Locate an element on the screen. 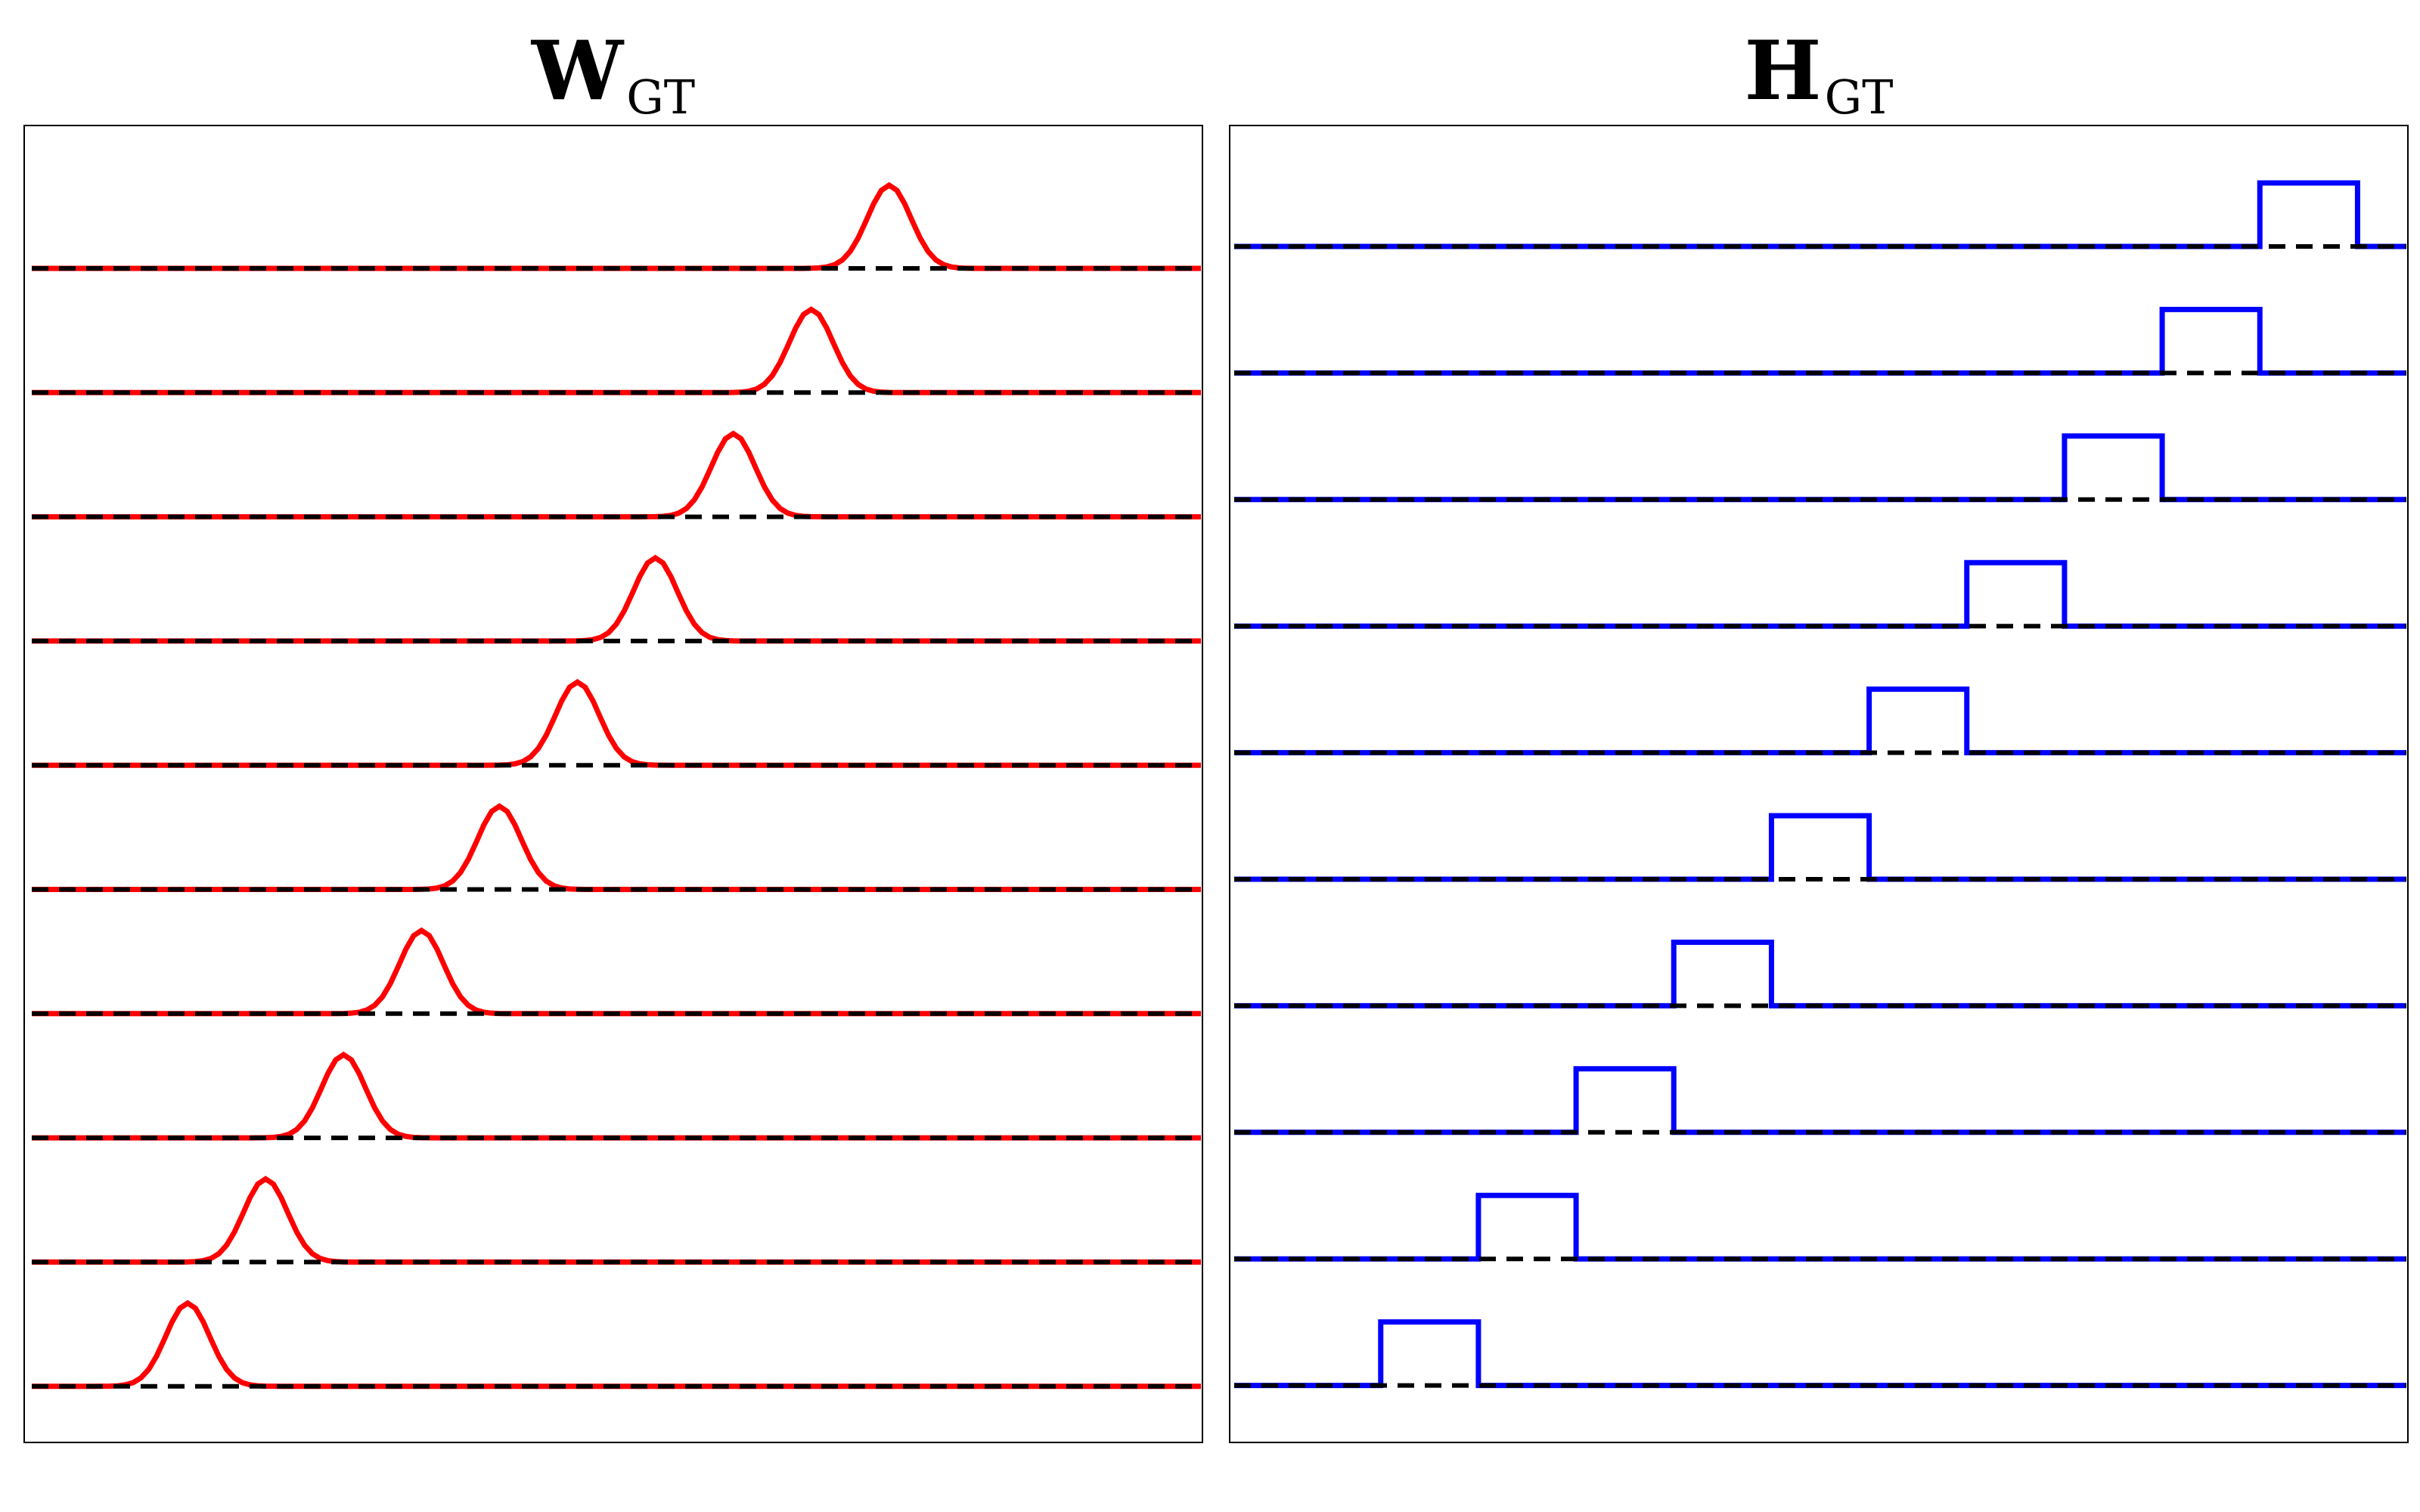 The image size is (2420, 1512). right-title-subscript: GT is located at coordinates (1859, 97).